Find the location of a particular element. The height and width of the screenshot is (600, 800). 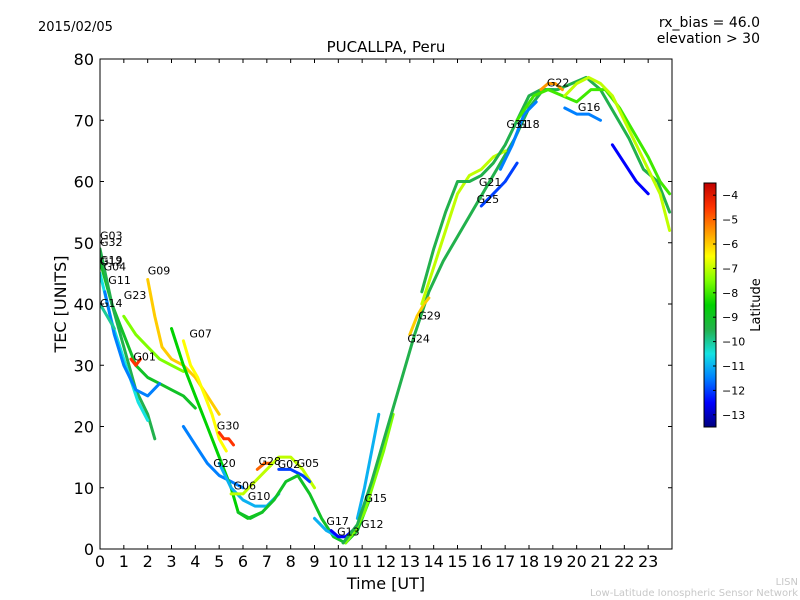

x-tick-label: 2 is located at coordinates (148, 561).